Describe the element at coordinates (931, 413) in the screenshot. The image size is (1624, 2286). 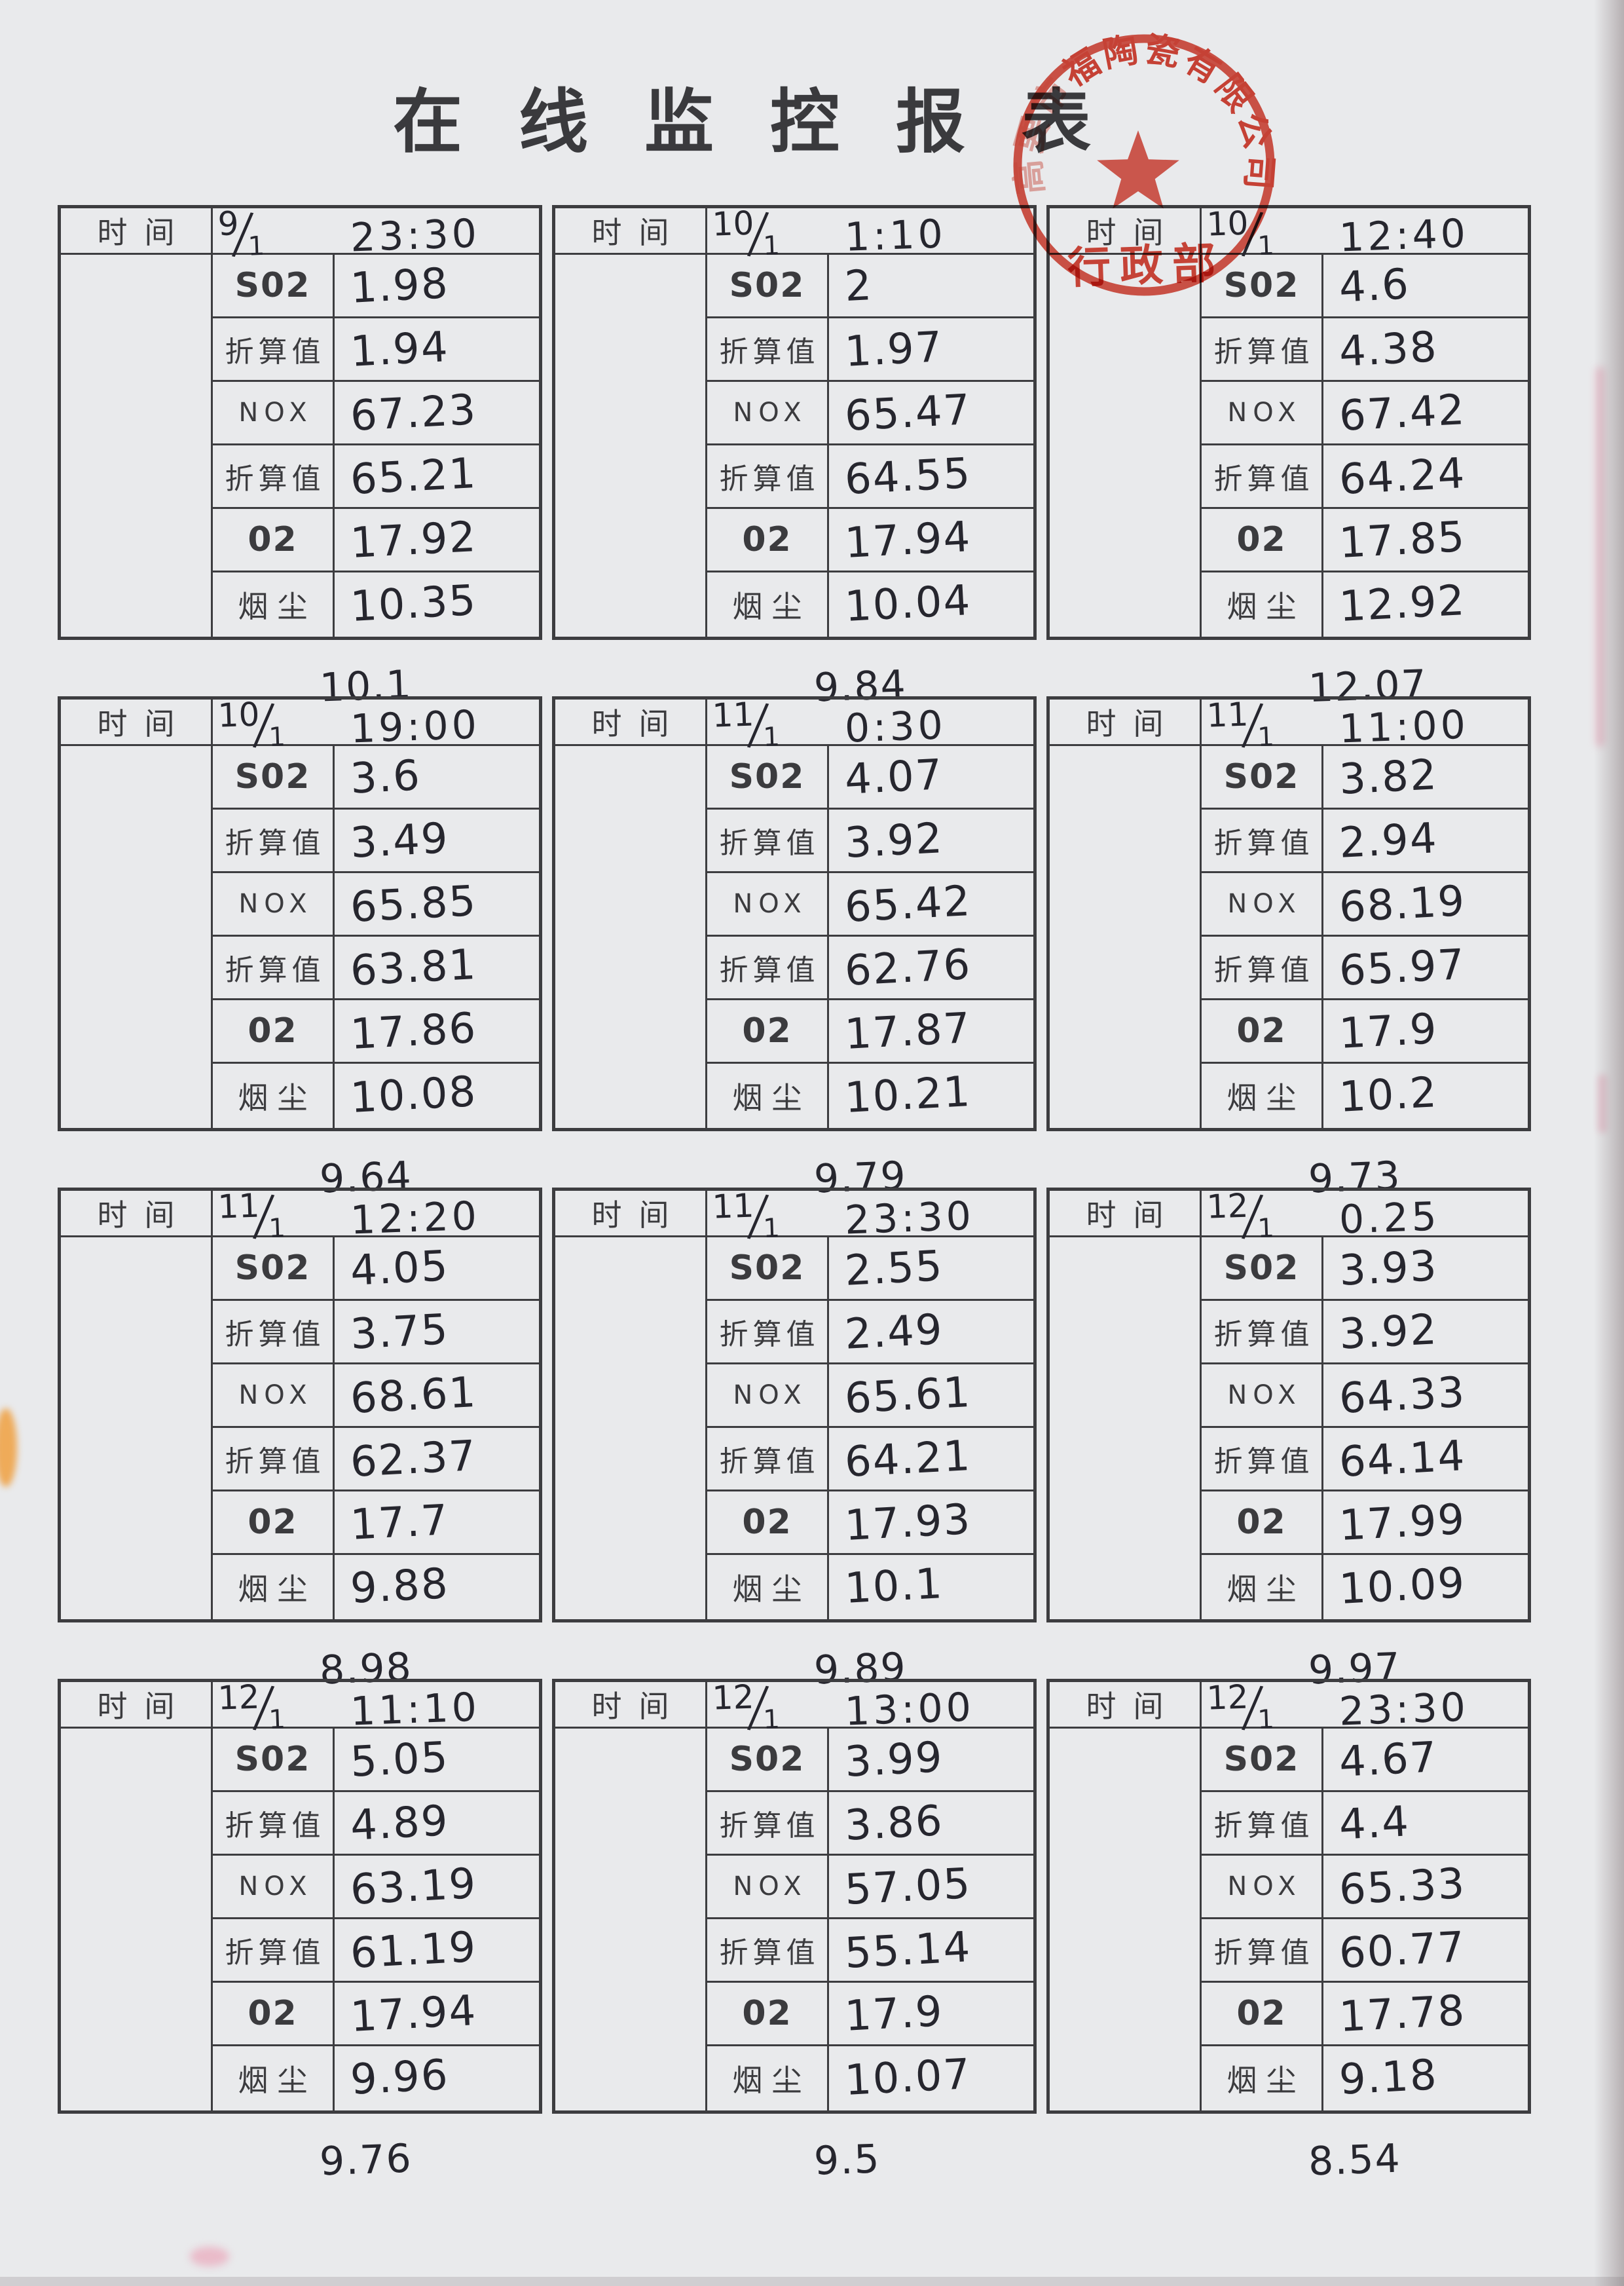
I see `row-value-nox: 65.47` at that location.